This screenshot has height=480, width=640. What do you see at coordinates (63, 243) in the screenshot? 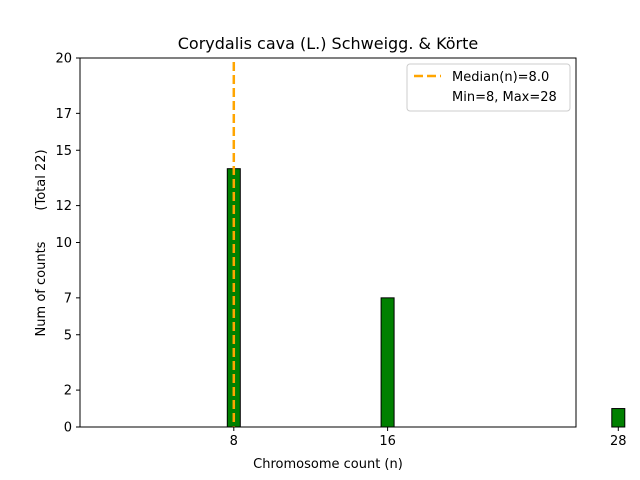
I see `y-tick-label: 10` at bounding box center [63, 243].